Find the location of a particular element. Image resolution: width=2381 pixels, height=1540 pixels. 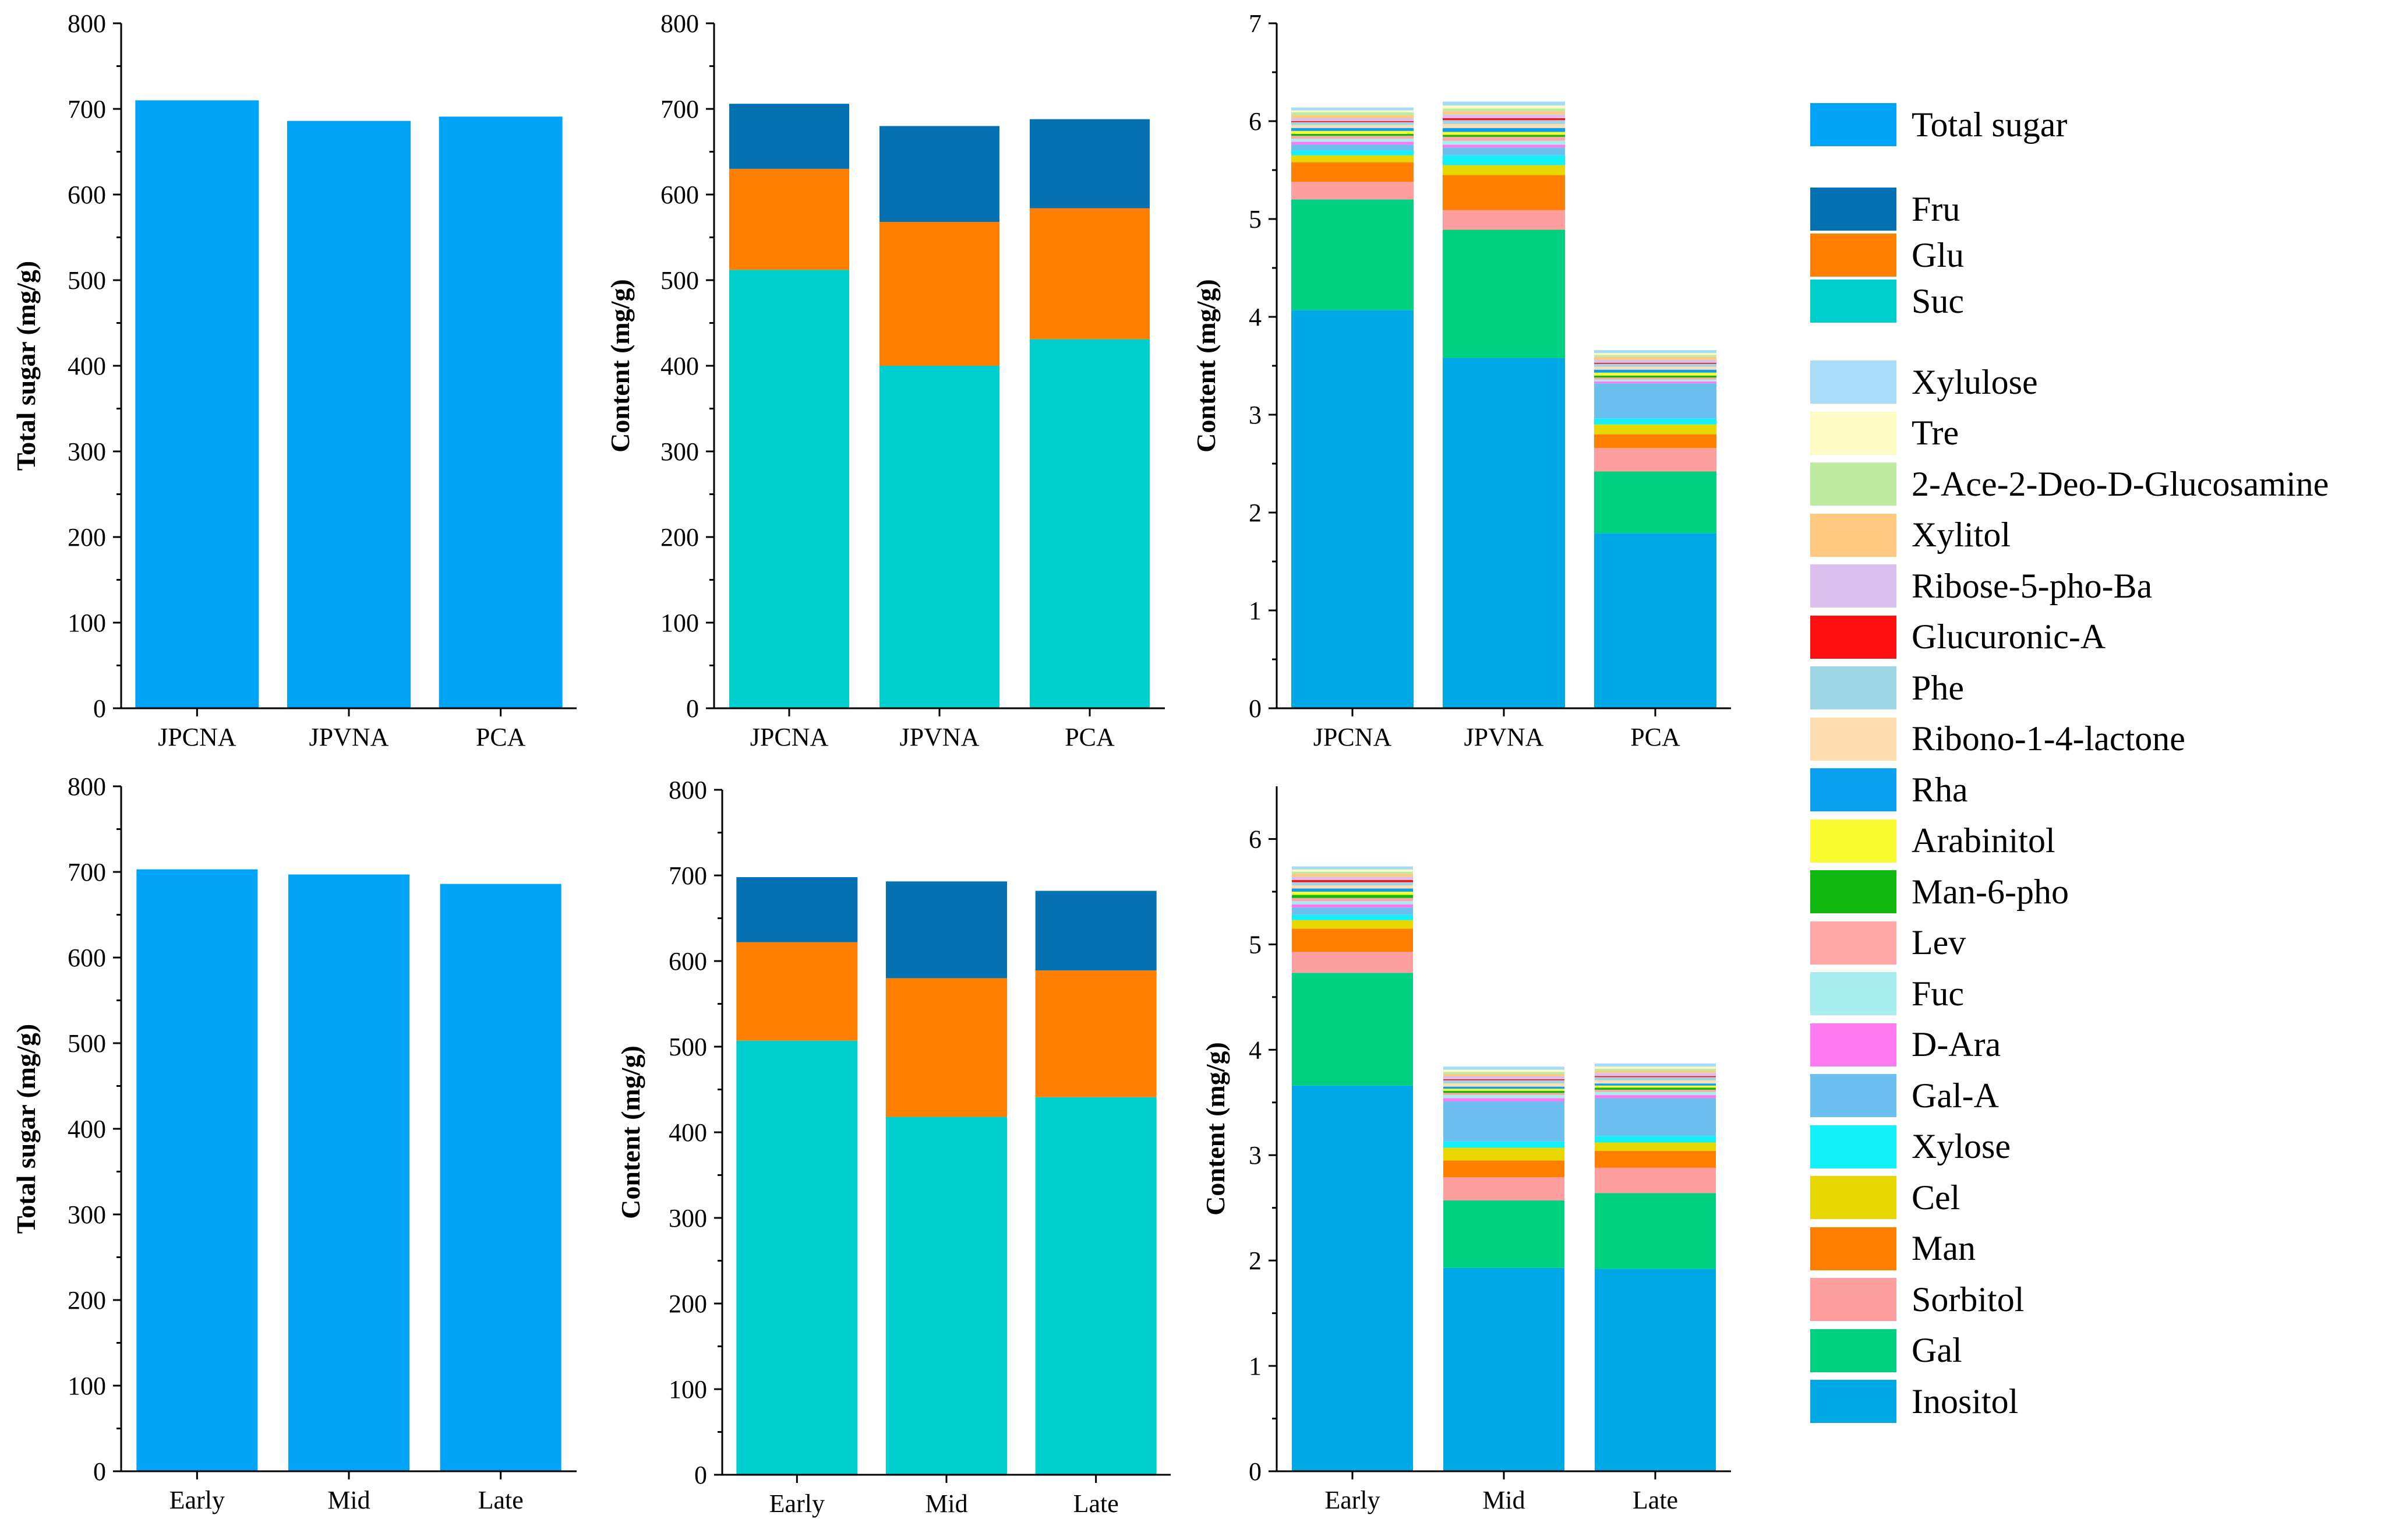

legend-label: Xylose is located at coordinates (1961, 1146).